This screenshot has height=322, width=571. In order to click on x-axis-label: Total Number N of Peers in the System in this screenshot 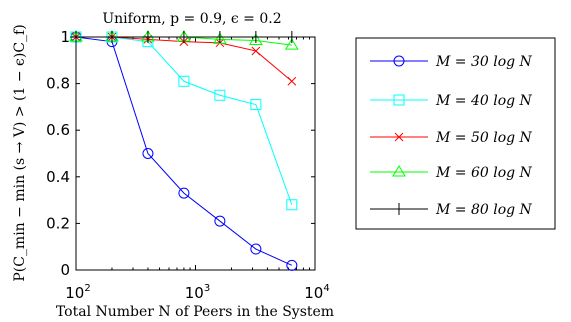, I will do `click(195, 312)`.